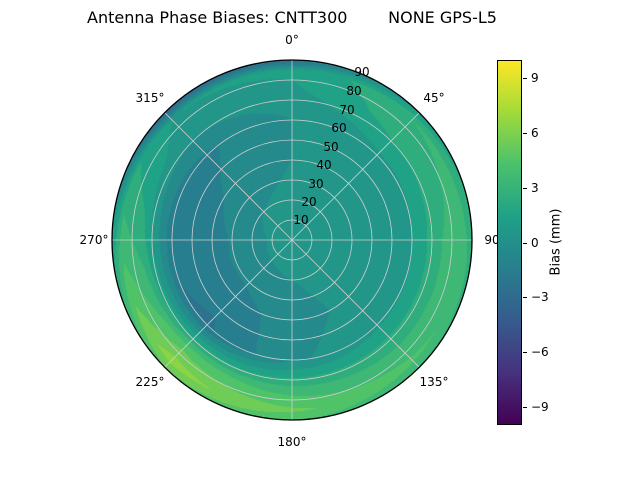  I want to click on colorbar-tick-0: 0, so click(535, 243).